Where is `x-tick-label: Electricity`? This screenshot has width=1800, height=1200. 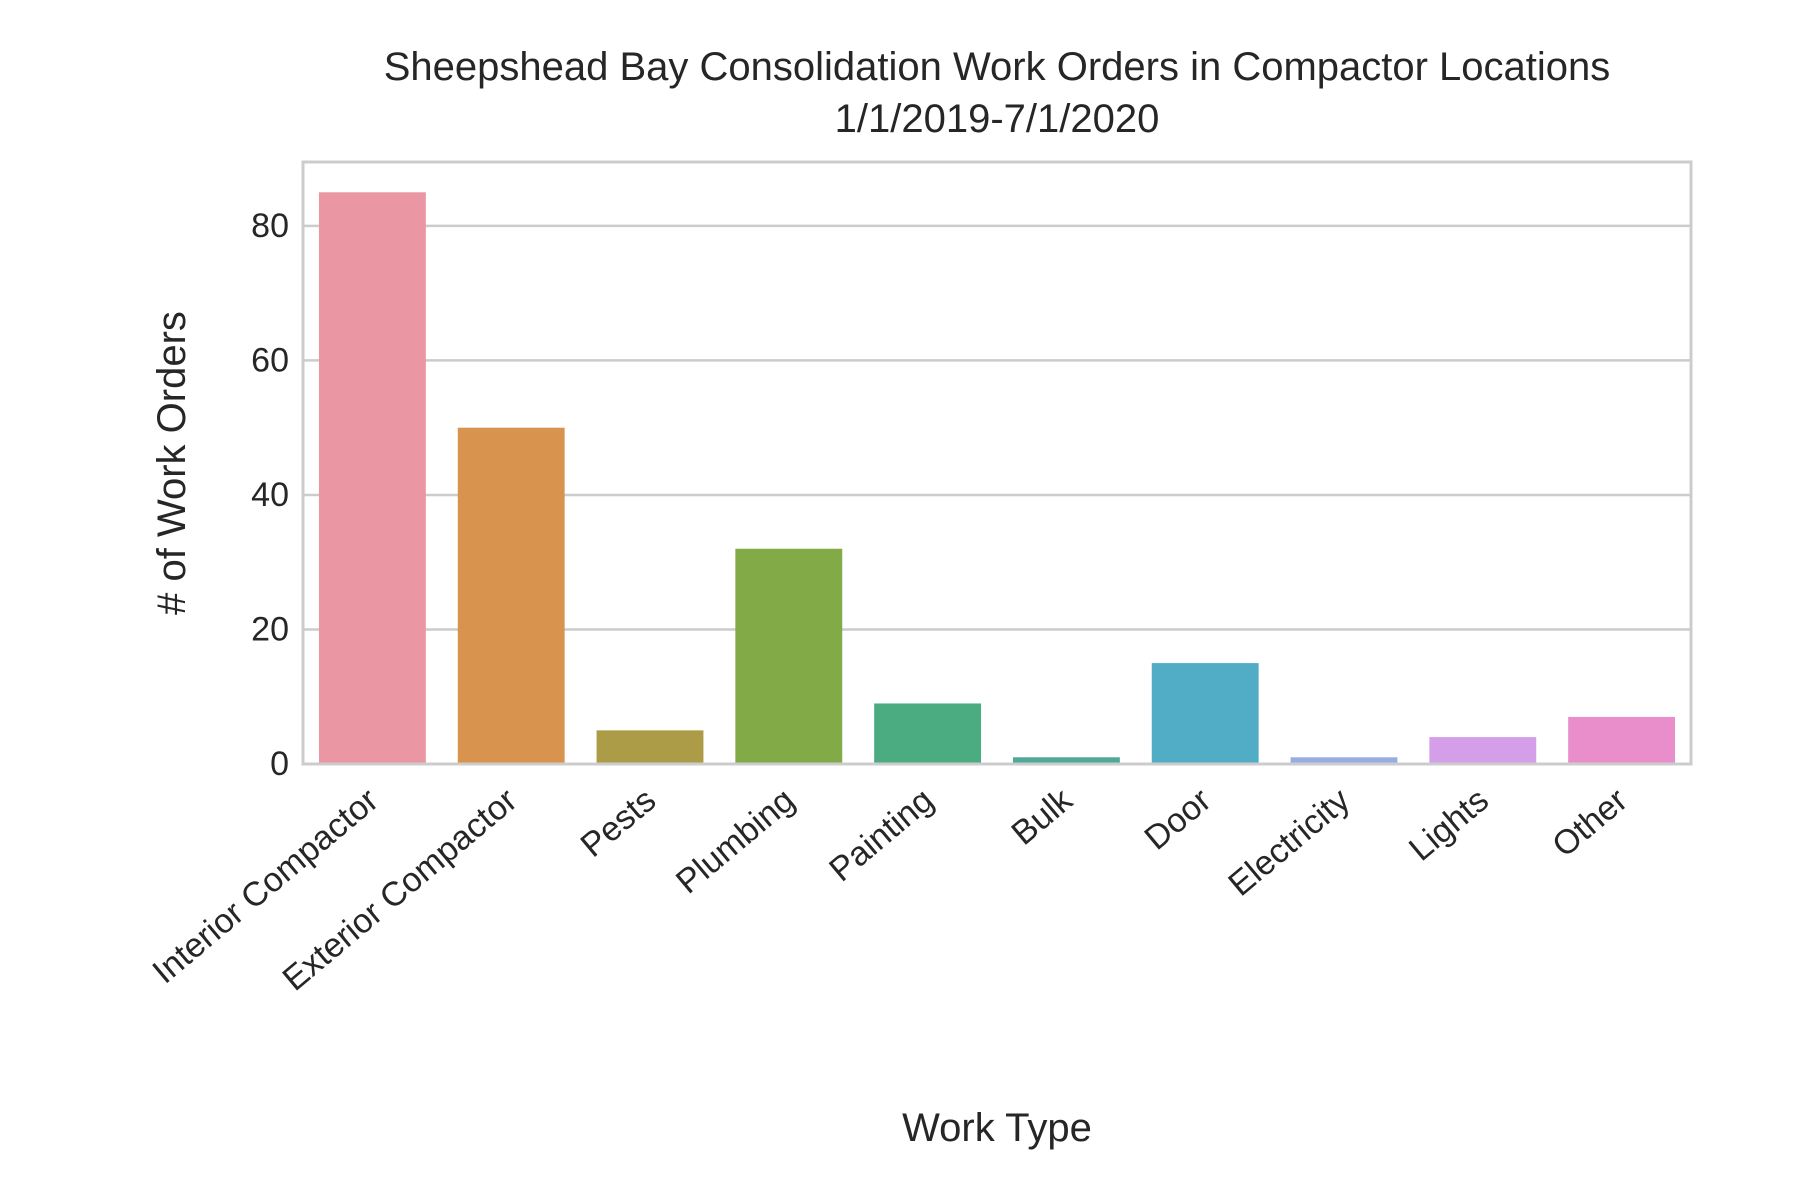 x-tick-label: Electricity is located at coordinates (1289, 842).